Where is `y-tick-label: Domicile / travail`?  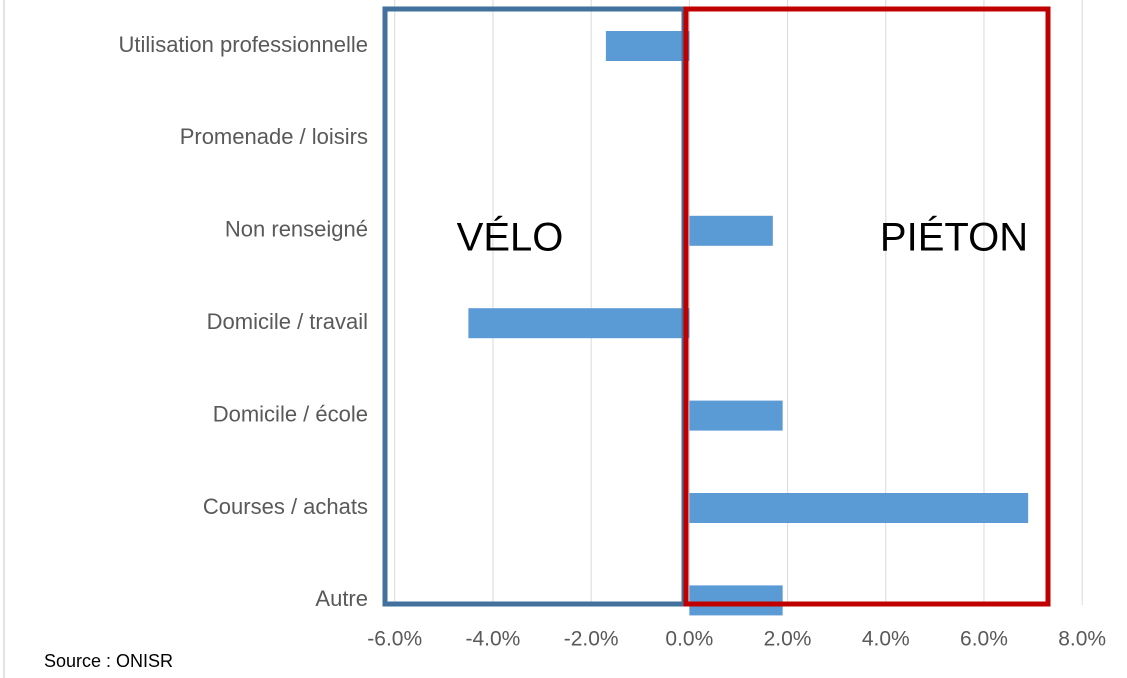
y-tick-label: Domicile / travail is located at coordinates (287, 321).